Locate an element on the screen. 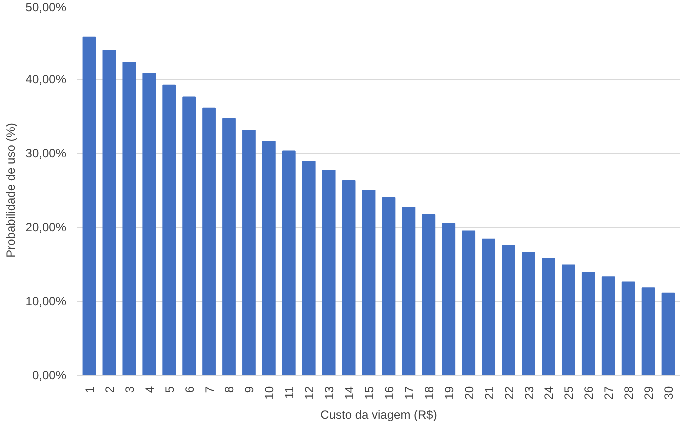 This screenshot has width=693, height=426. x-tick-label: 13 is located at coordinates (329, 393).